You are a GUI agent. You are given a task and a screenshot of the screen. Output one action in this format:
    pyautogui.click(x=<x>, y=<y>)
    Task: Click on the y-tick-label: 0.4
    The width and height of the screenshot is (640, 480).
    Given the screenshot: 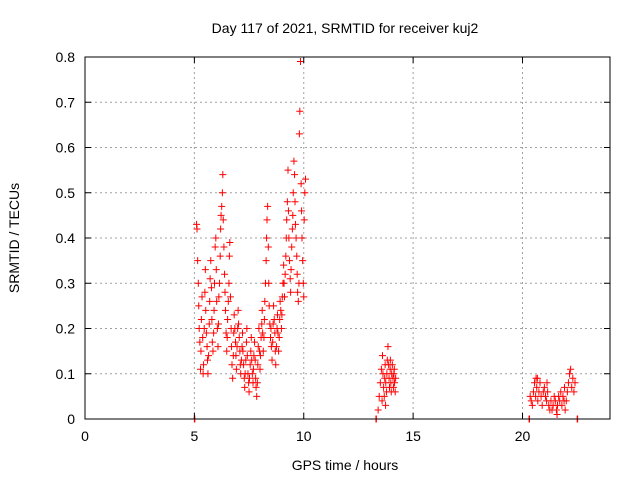 What is the action you would take?
    pyautogui.click(x=66, y=238)
    